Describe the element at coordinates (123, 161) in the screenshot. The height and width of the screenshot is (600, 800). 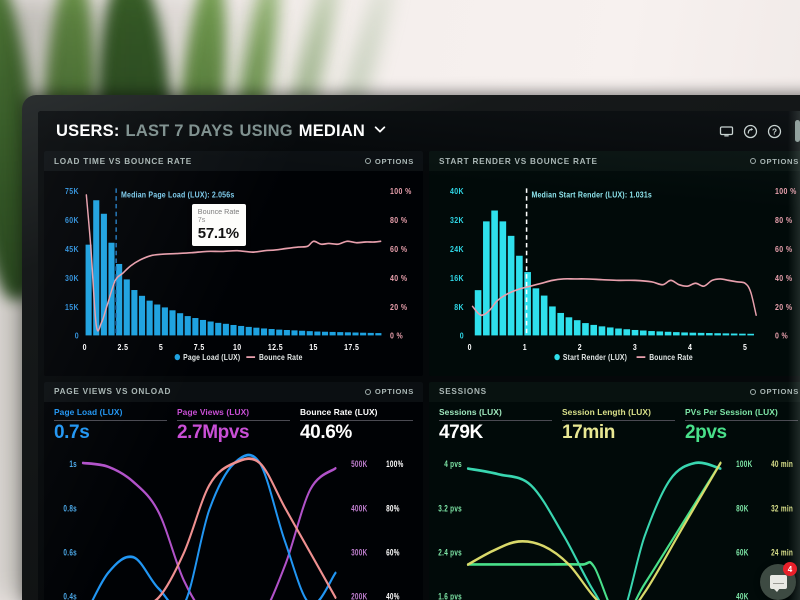
I see `panel-title: LOAD TIME VS BOUNCE RATE` at that location.